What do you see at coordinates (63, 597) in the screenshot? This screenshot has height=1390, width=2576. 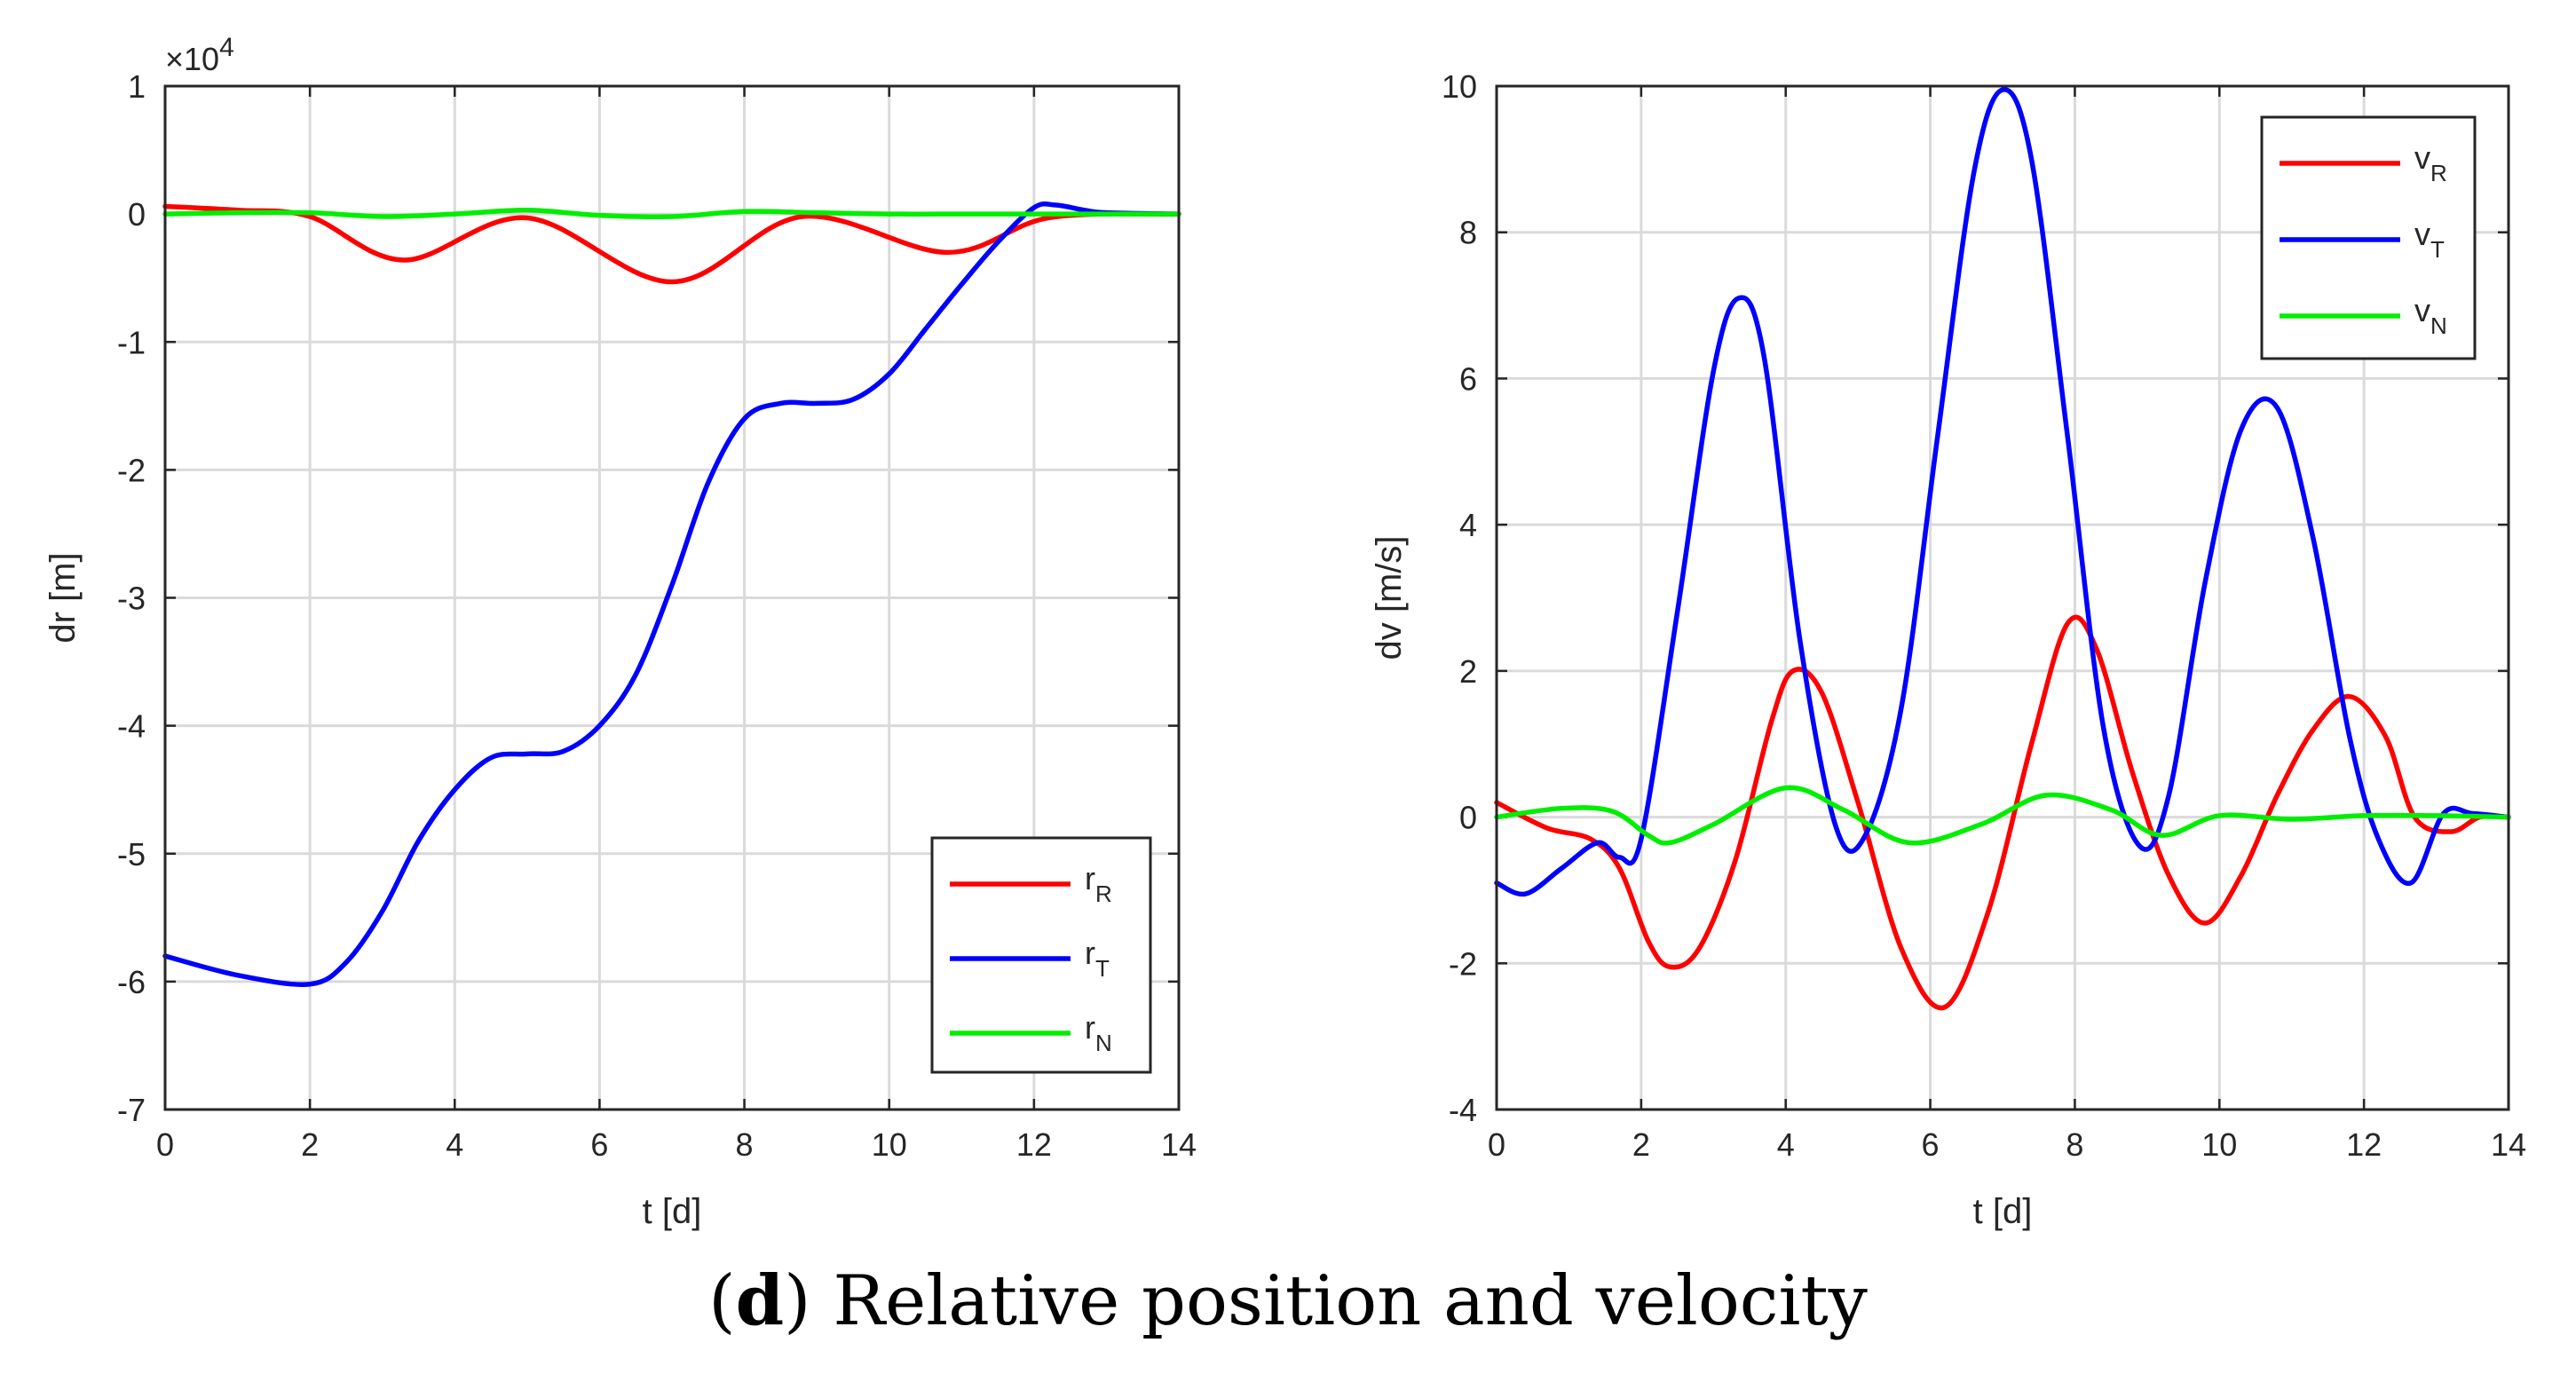 I see `chart1-ylabel: dr [m]` at bounding box center [63, 597].